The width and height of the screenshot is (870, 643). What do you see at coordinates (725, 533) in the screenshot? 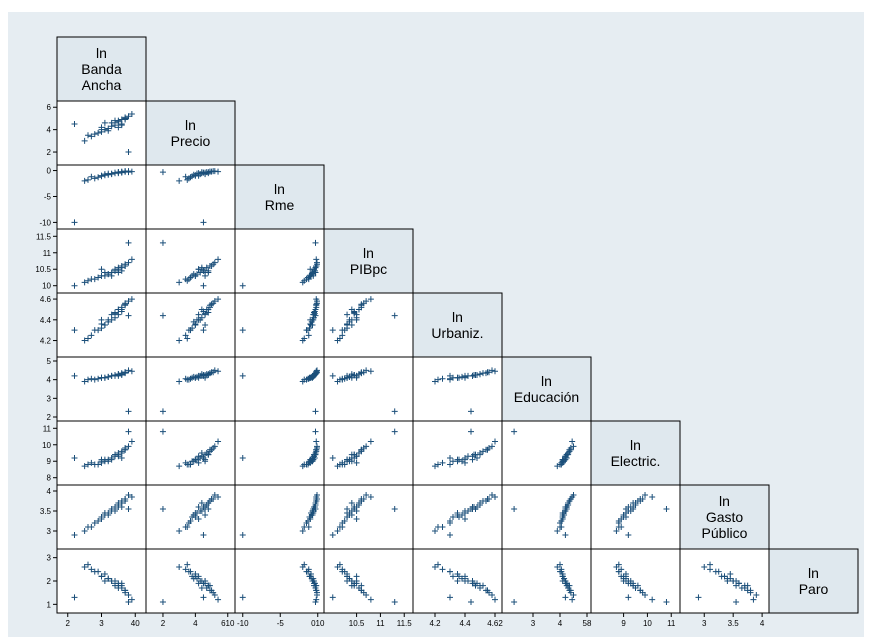
I see `variable-label: Público` at bounding box center [725, 533].